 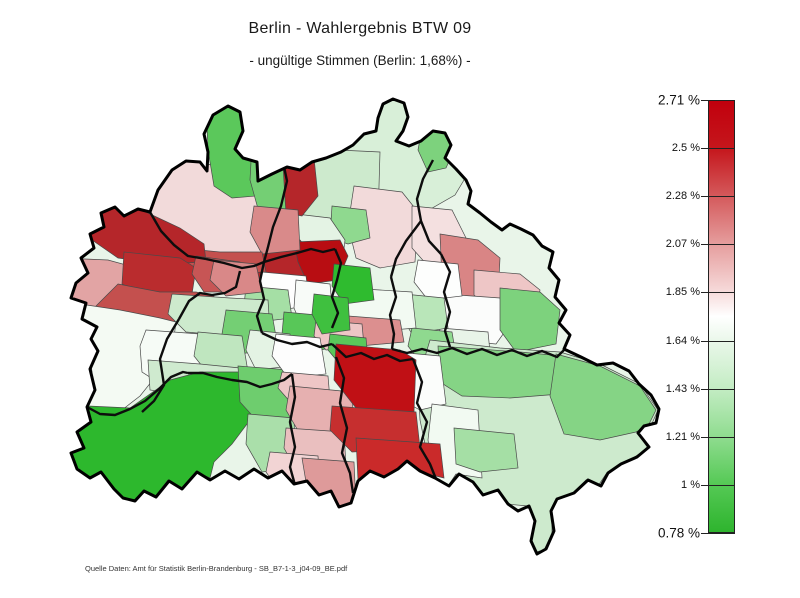 What do you see at coordinates (275, 230) in the screenshot?
I see `map-region-wittenau-salmon` at bounding box center [275, 230].